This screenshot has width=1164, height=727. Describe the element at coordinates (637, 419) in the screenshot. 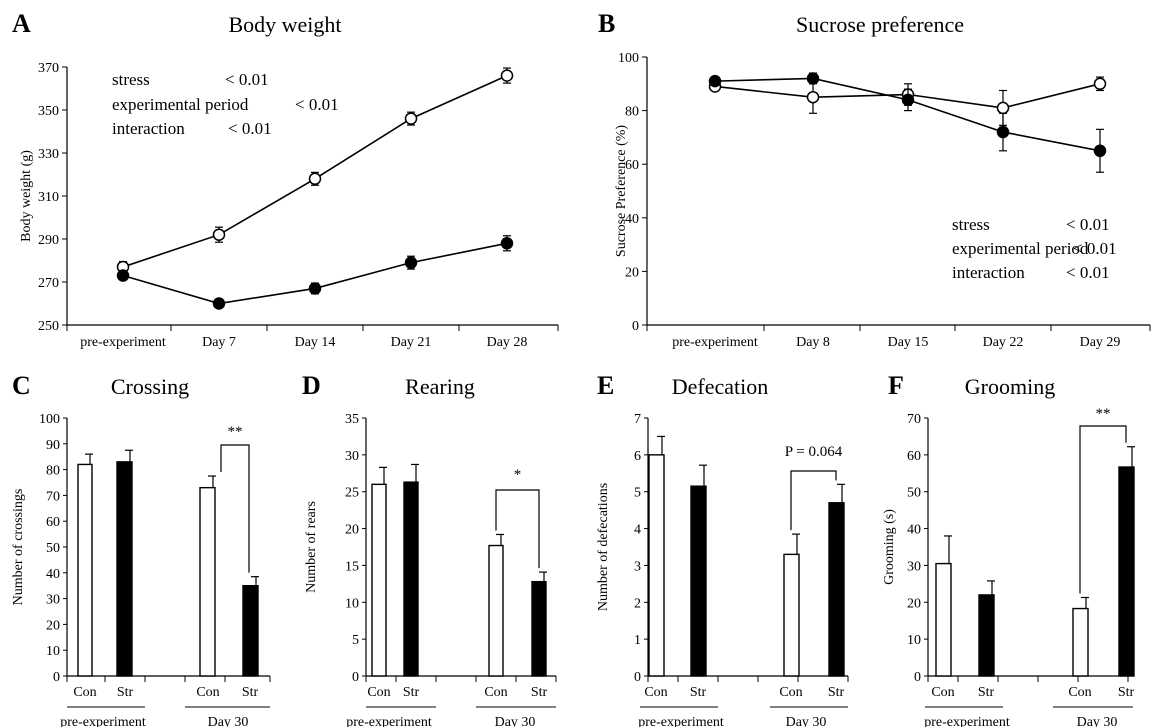

I see `y-tick-label: 7` at that location.